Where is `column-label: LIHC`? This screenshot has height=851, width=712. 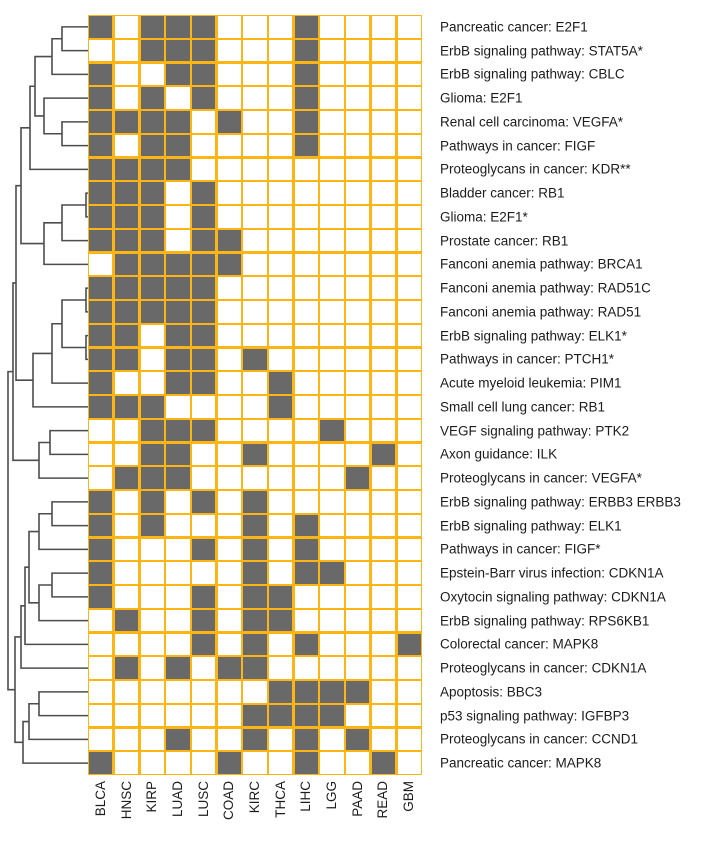
column-label: LIHC is located at coordinates (306, 796).